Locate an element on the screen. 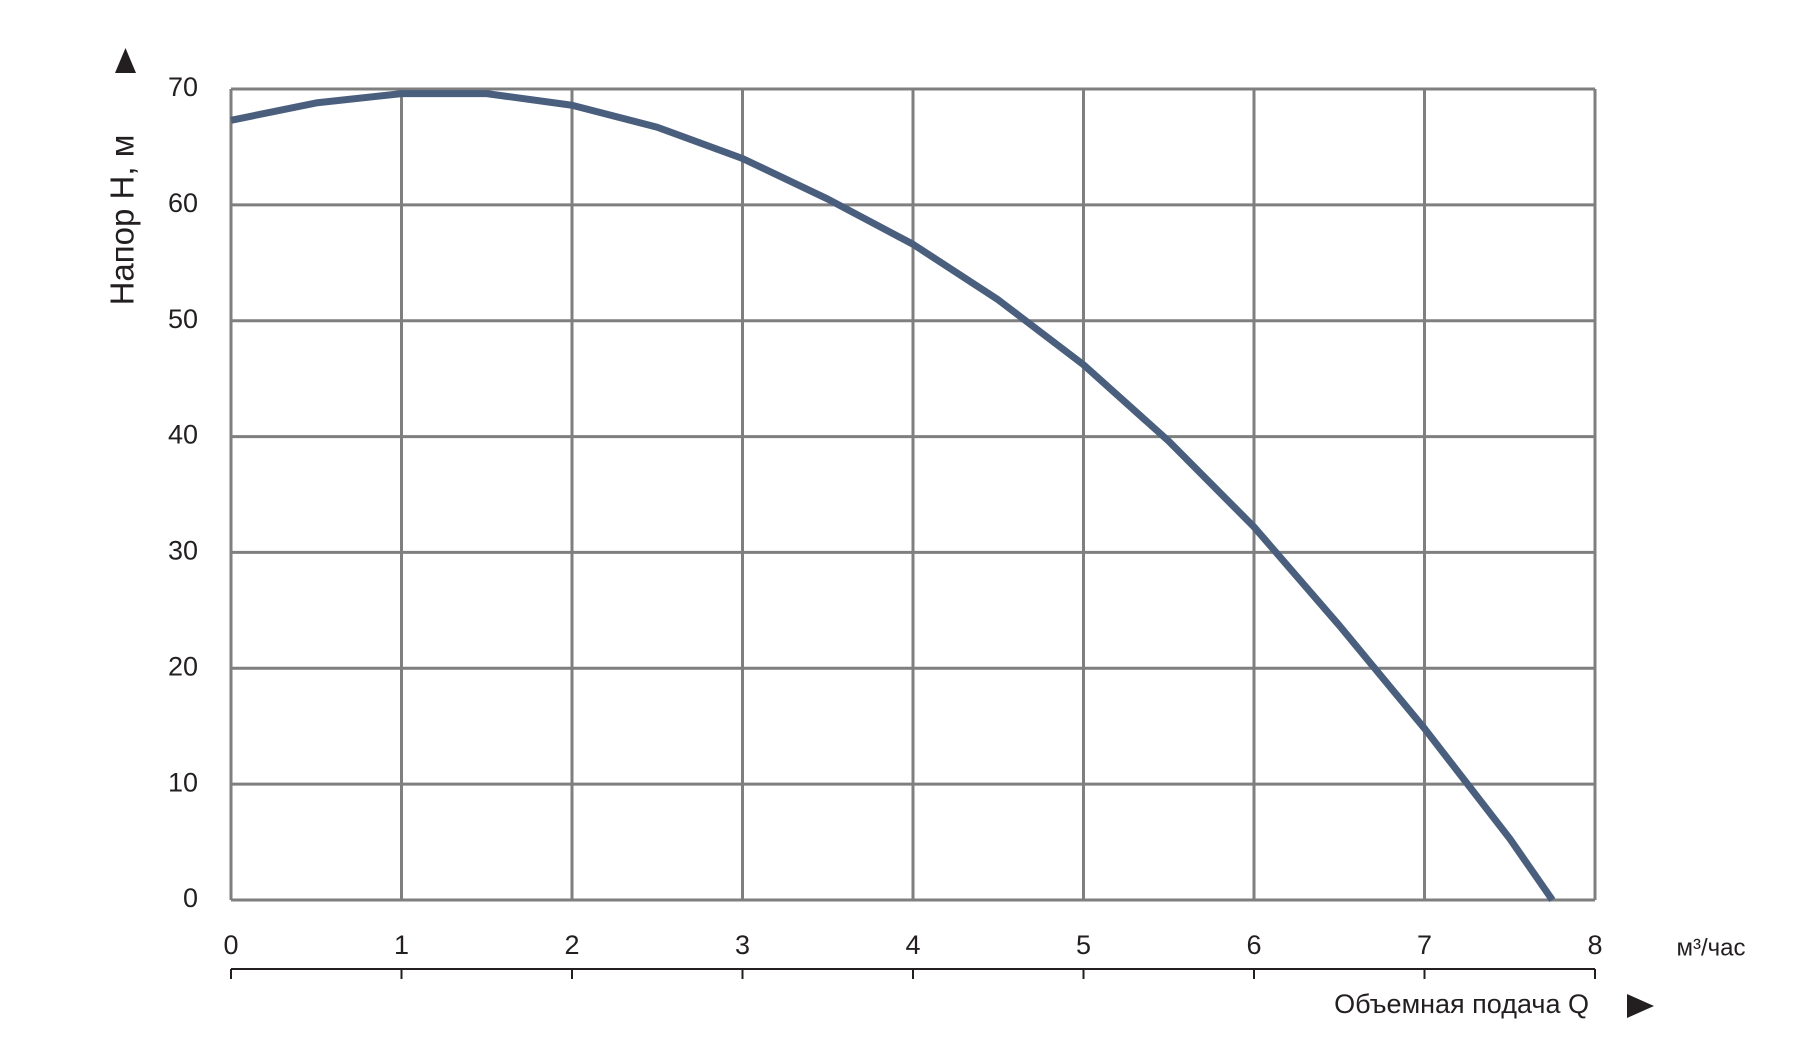 This screenshot has height=1059, width=1800. x-arrow is located at coordinates (1640, 1006).